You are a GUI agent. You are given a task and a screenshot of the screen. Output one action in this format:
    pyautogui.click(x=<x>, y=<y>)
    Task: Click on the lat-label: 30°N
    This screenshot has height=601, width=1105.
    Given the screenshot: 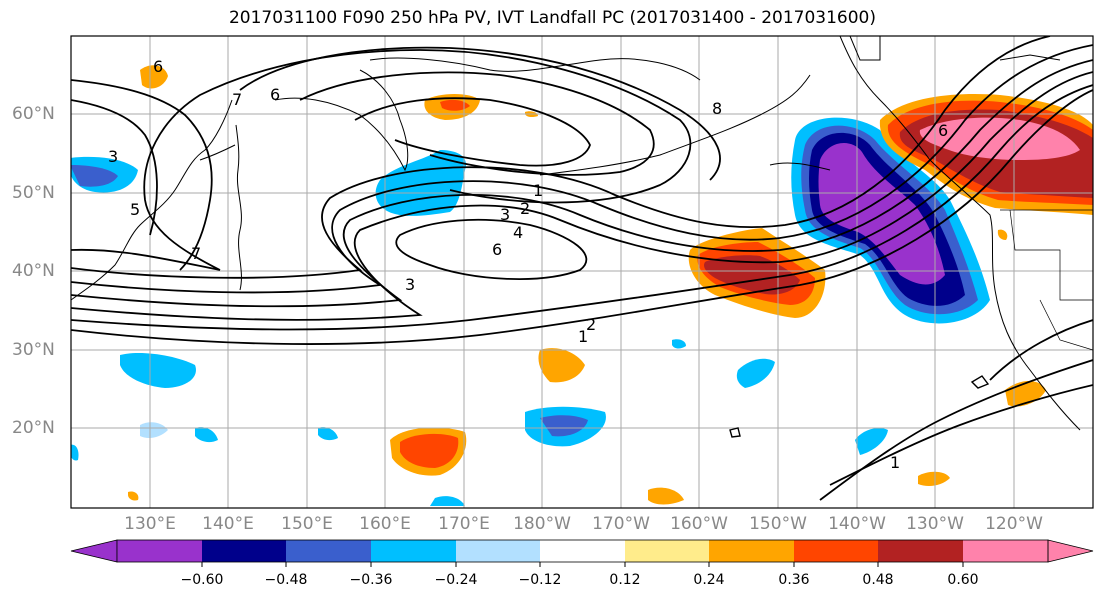 What is the action you would take?
    pyautogui.click(x=33, y=350)
    